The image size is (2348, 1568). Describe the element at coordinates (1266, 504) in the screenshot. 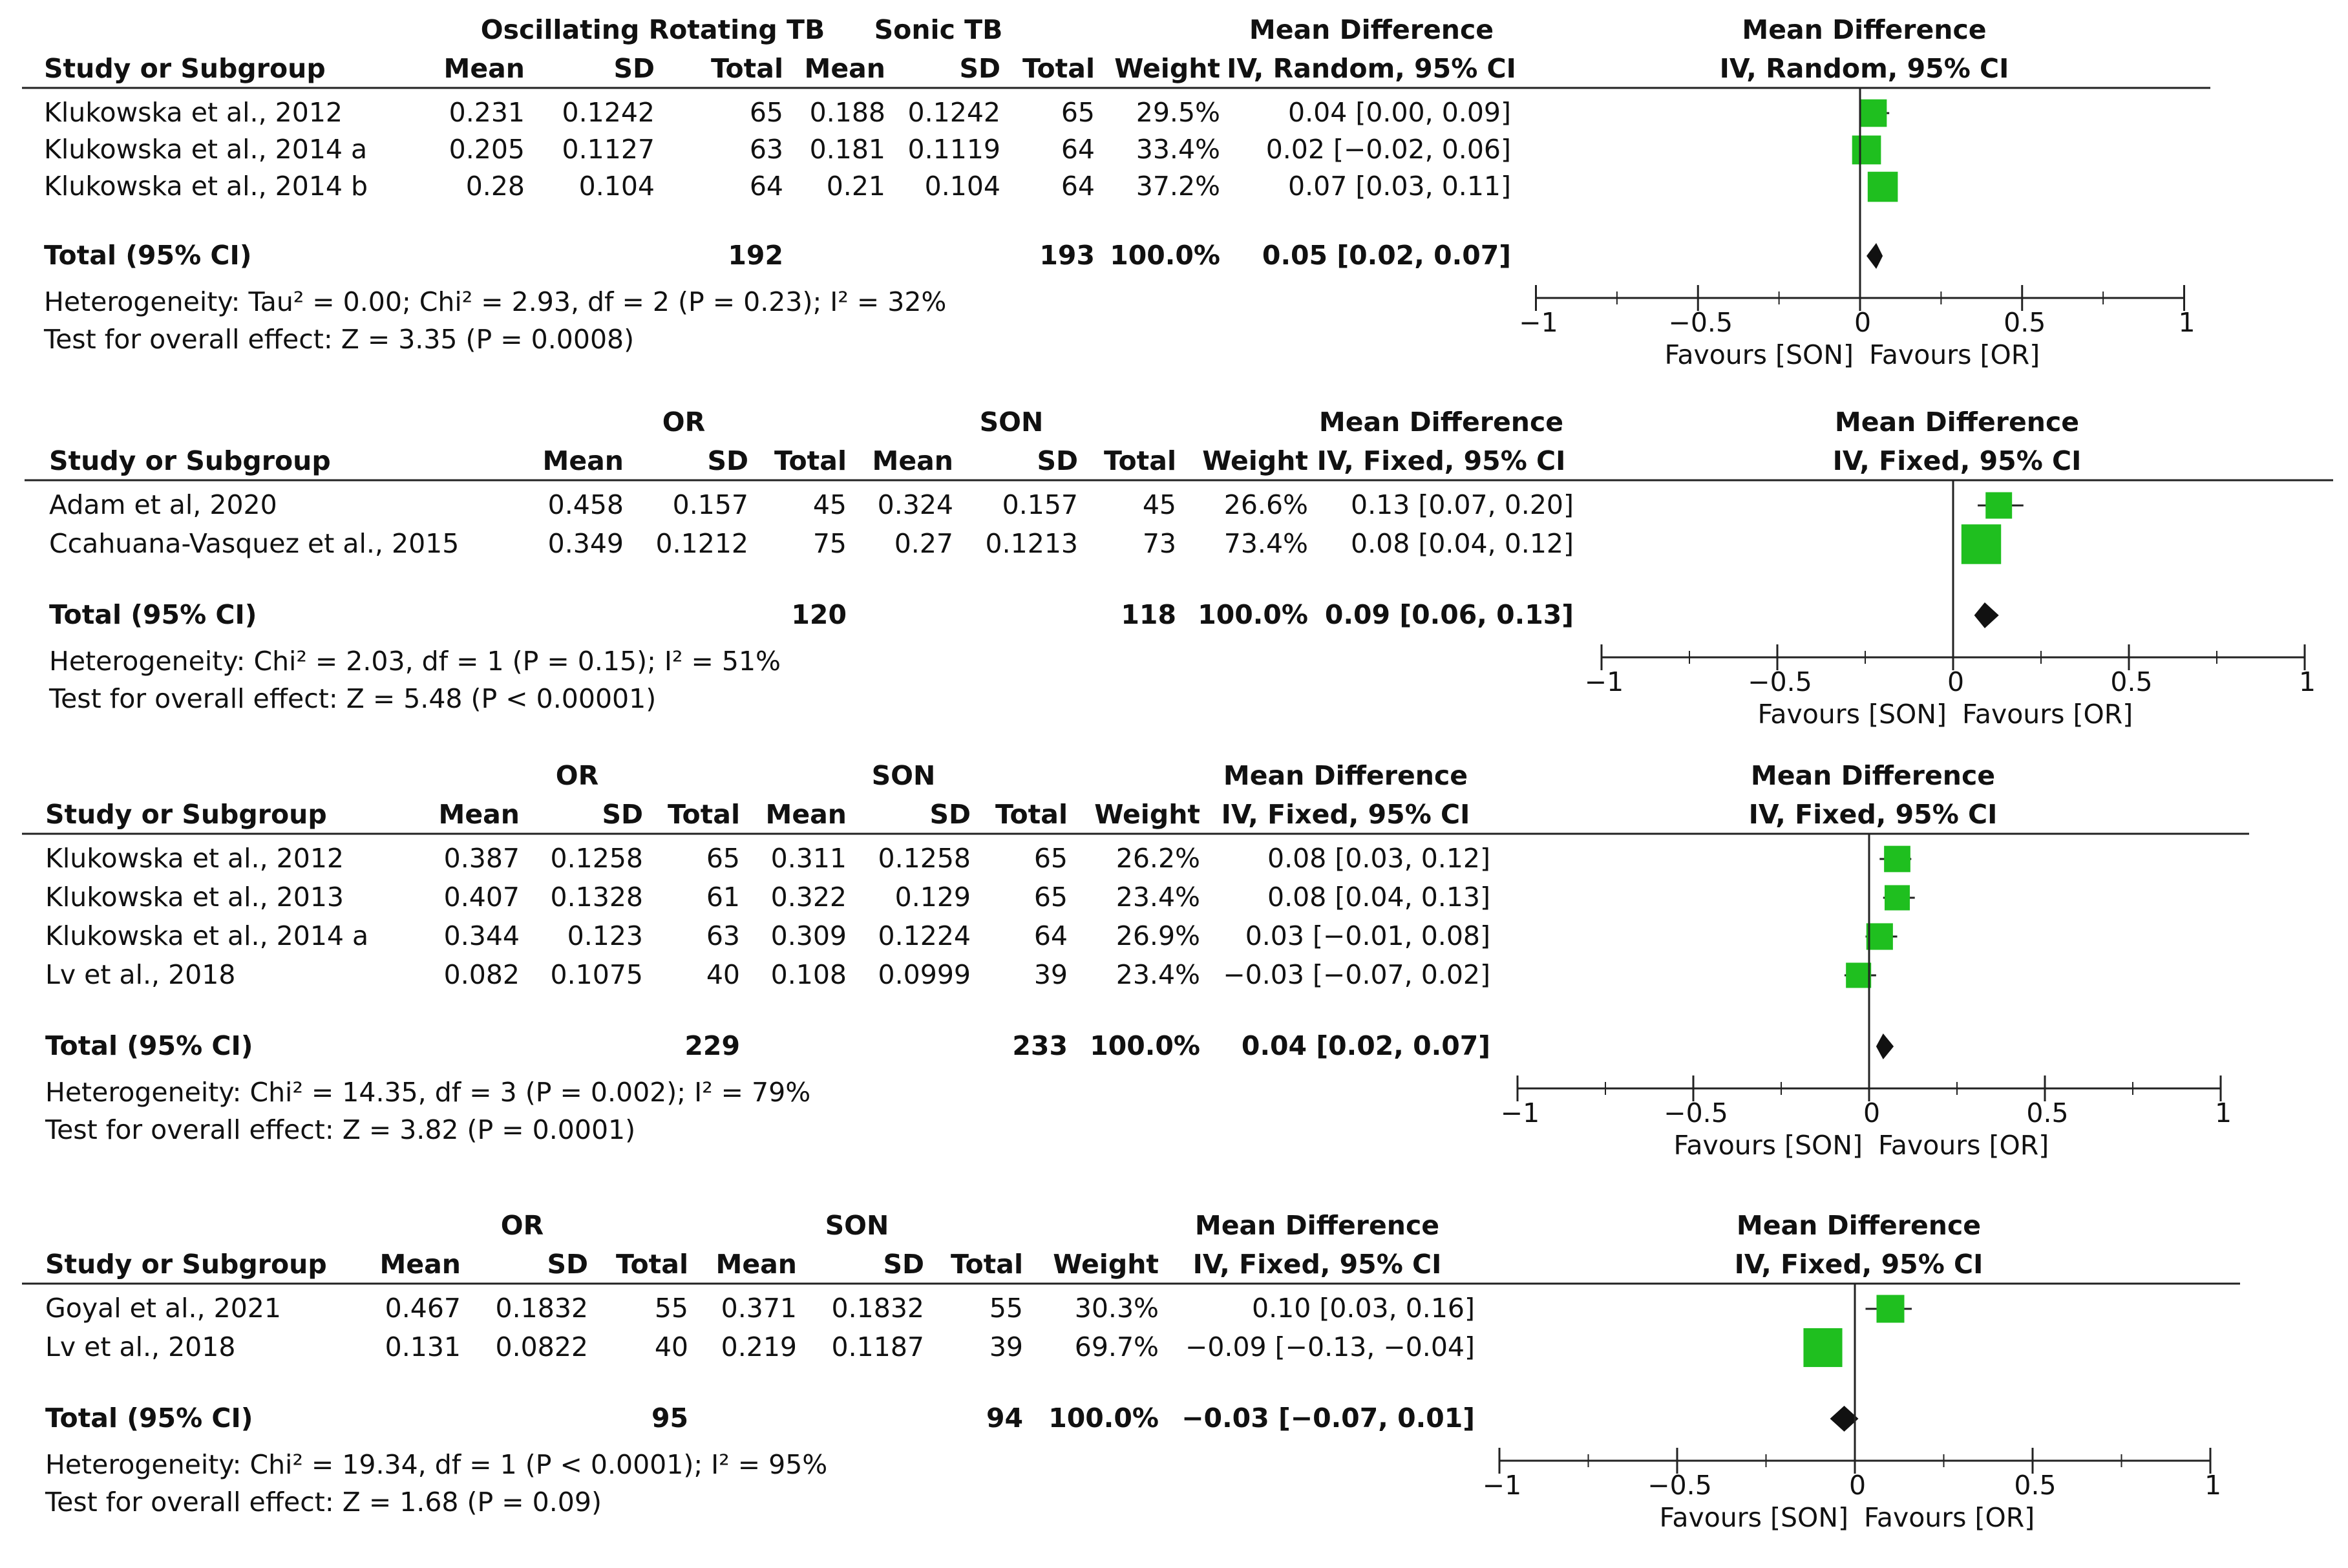

I see `study-weight: 26.6%` at that location.